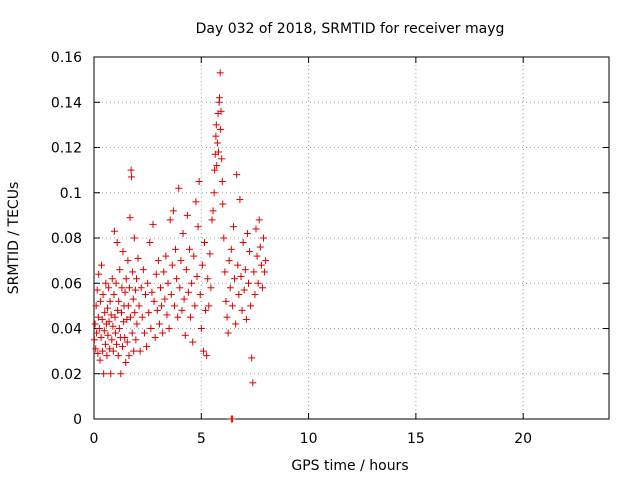 This screenshot has width=640, height=480. Describe the element at coordinates (66, 239) in the screenshot. I see `y-tick-label: 0.08` at that location.